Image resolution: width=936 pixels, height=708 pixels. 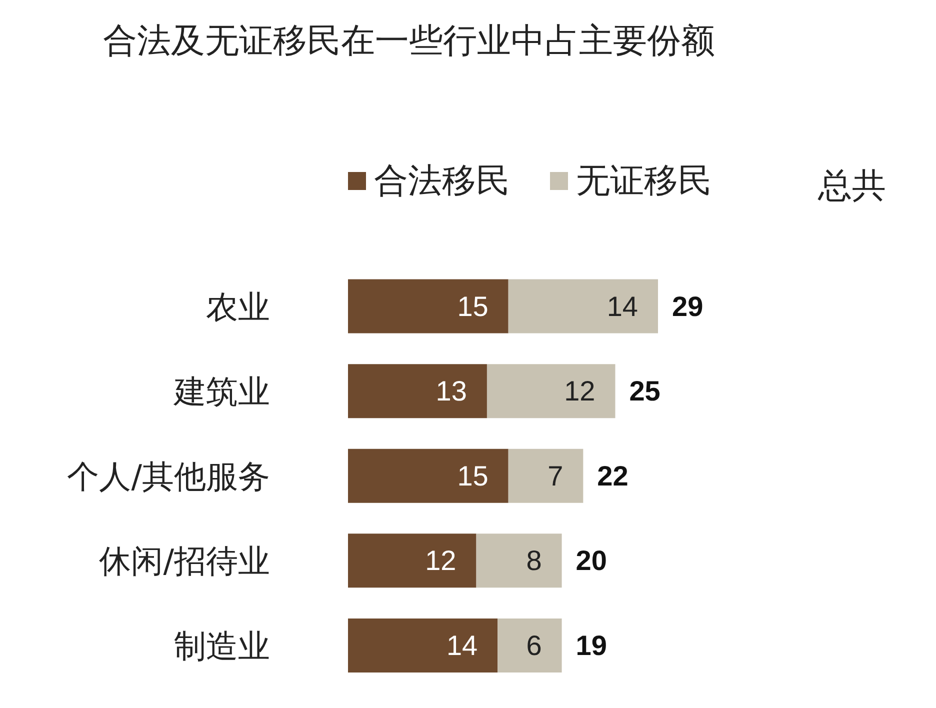 I want to click on total-label: 22, so click(x=612, y=476).